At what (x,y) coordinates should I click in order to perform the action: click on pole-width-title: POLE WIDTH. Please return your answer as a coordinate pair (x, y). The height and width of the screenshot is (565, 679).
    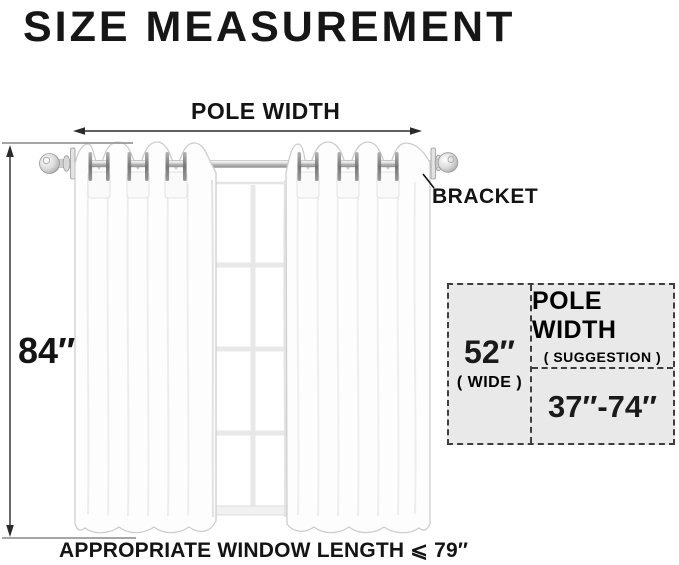
    Looking at the image, I should click on (574, 315).